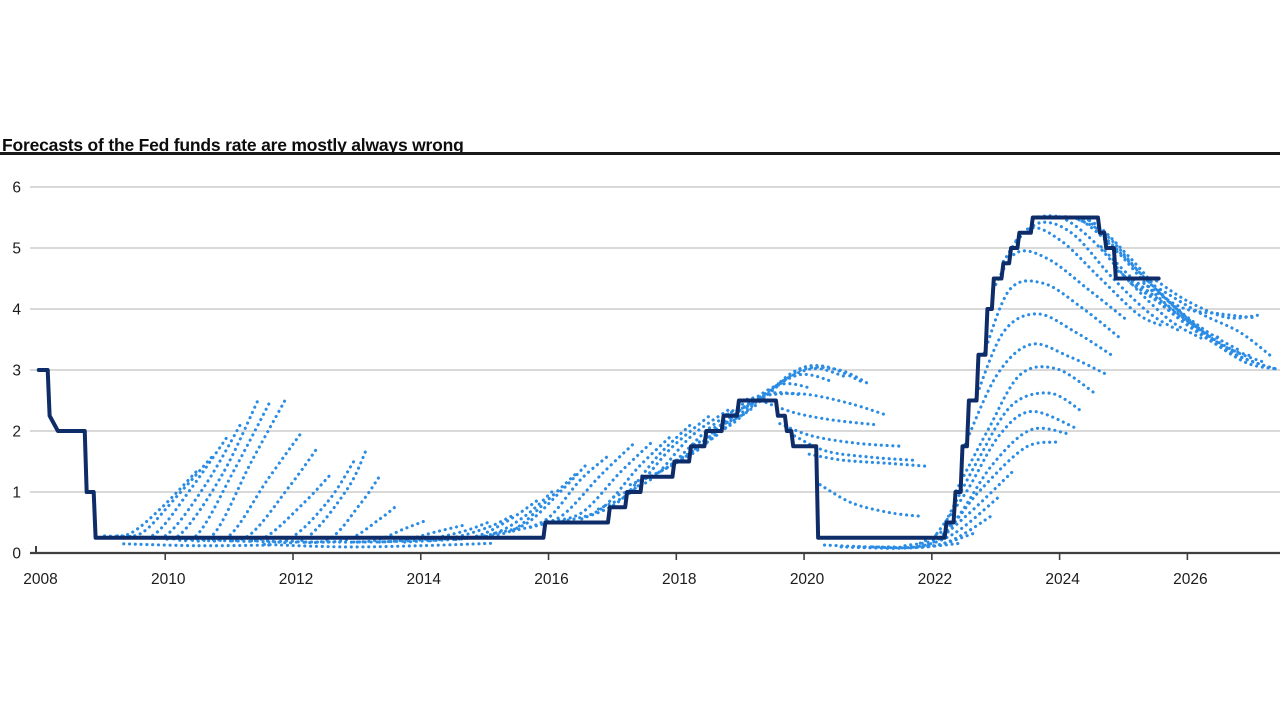 The width and height of the screenshot is (1280, 720). I want to click on svg-text: 2020, so click(807, 579).